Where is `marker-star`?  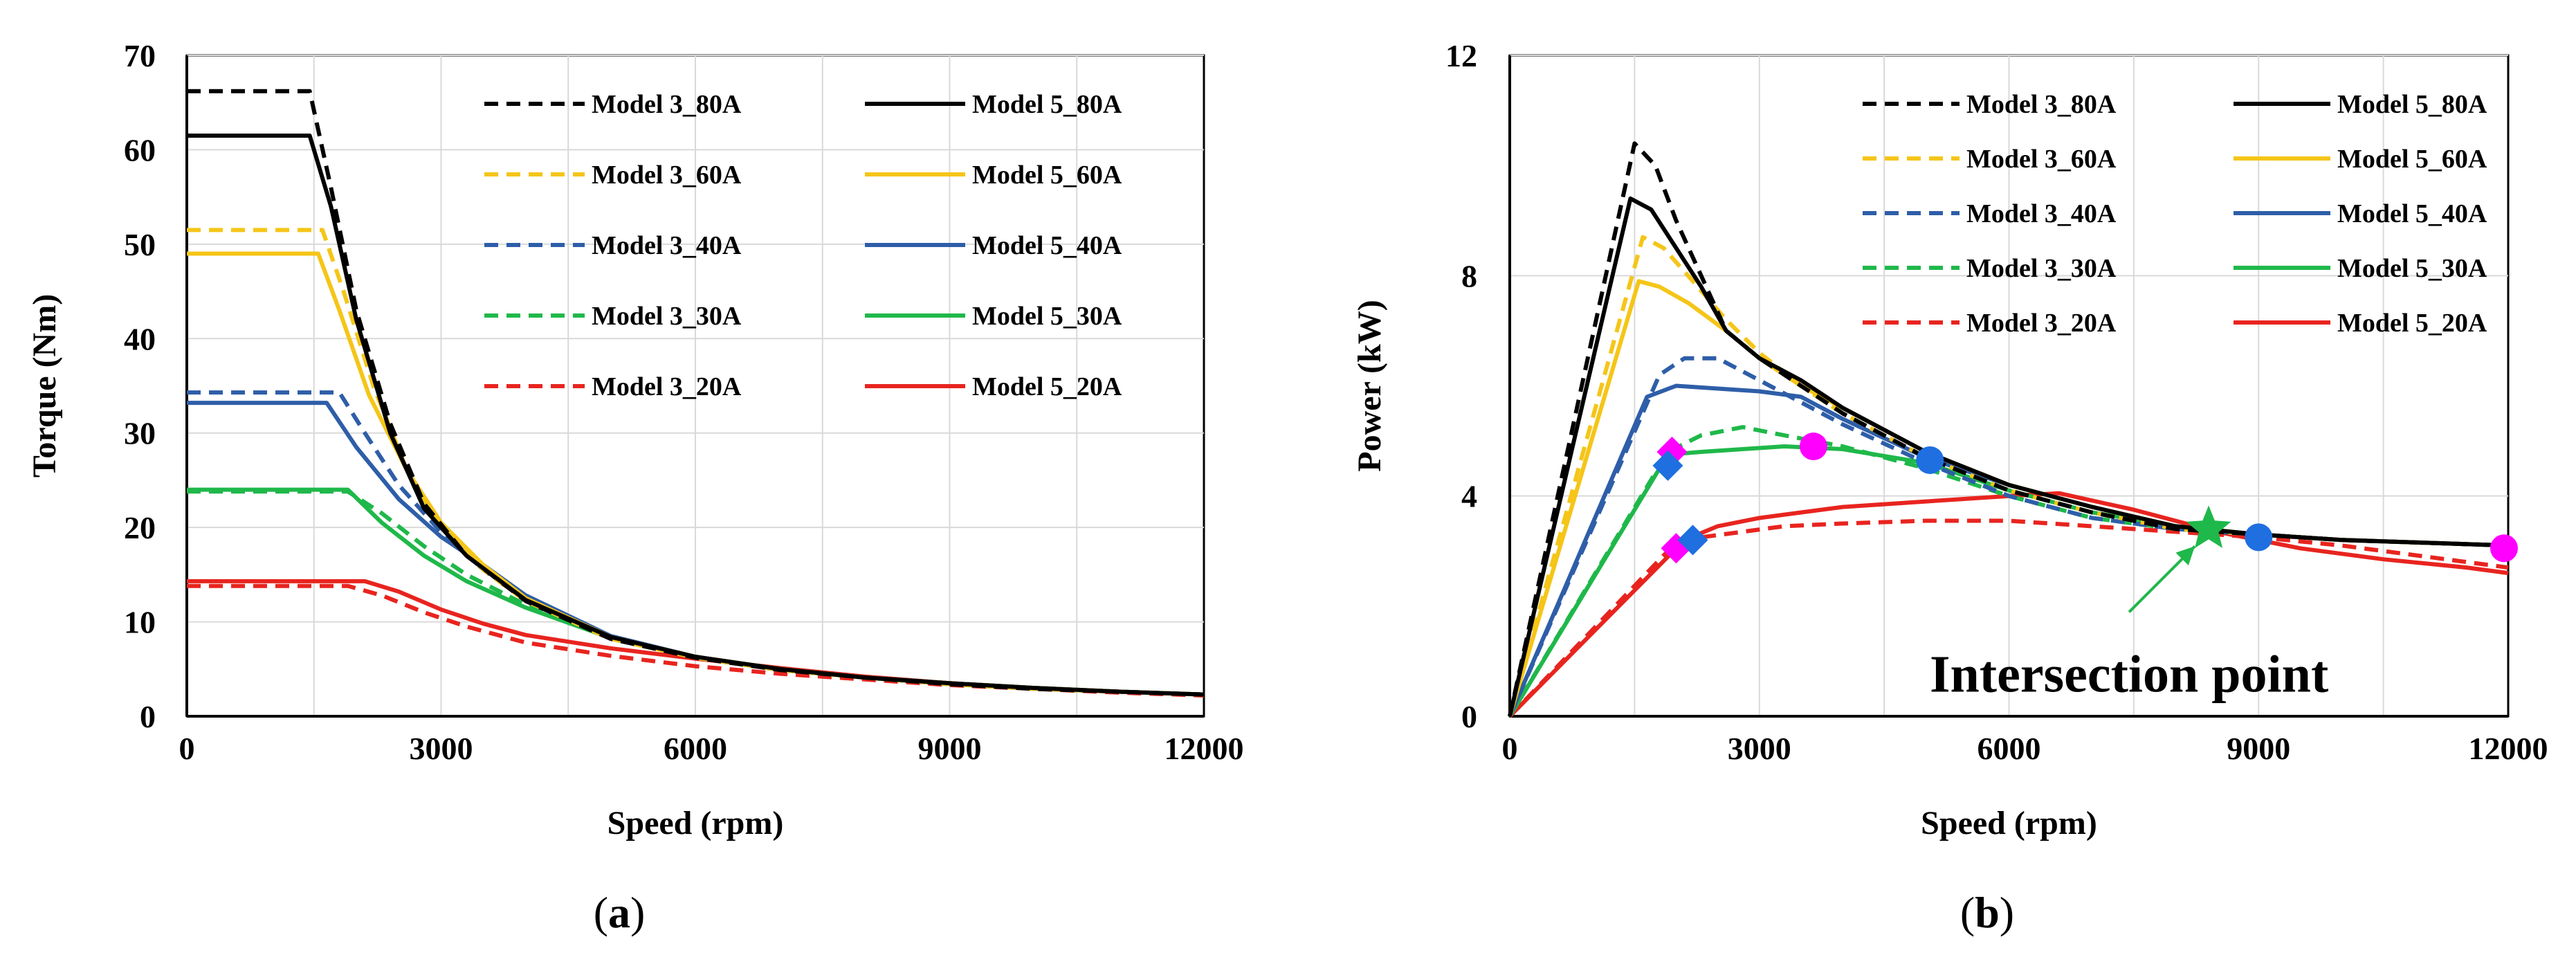
marker-star is located at coordinates (2208, 526).